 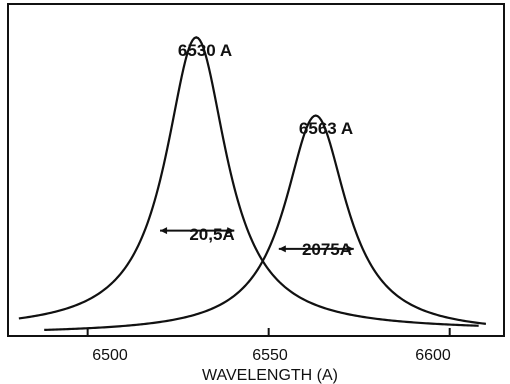 What do you see at coordinates (327, 249) in the screenshot?
I see `width-label-2: 2075A` at bounding box center [327, 249].